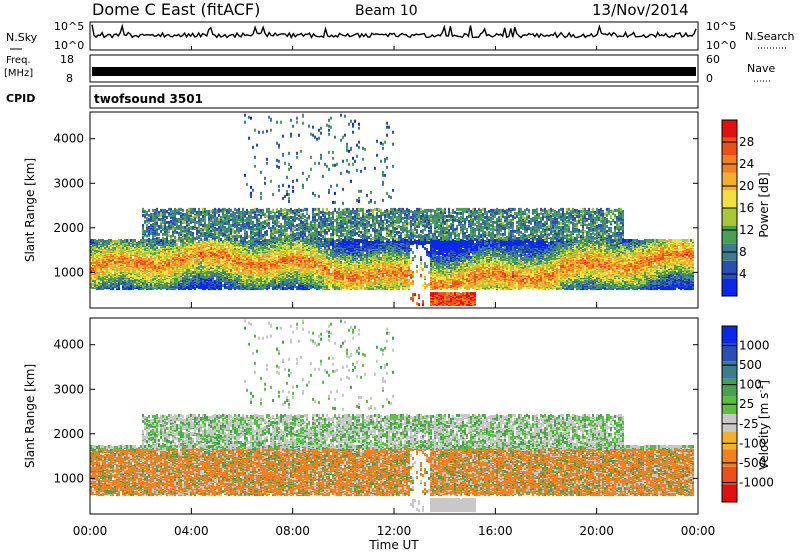 The width and height of the screenshot is (800, 554). What do you see at coordinates (22, 37) in the screenshot?
I see `nsky-label: N.Sky` at bounding box center [22, 37].